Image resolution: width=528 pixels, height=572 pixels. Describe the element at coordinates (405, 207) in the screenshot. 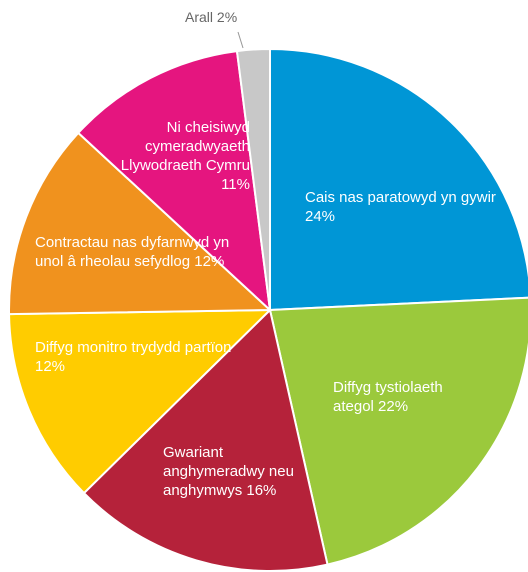

I see `slice-label: Cais nas paratowyd yn gywir 24%` at that location.